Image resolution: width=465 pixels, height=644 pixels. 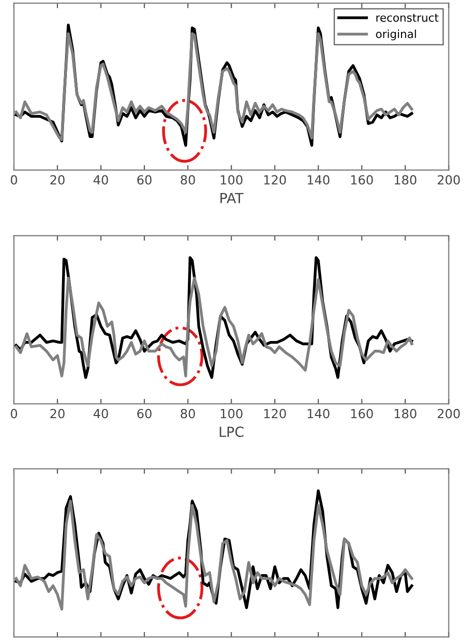 What do you see at coordinates (407, 18) in the screenshot?
I see `legend-label: reconstruct` at bounding box center [407, 18].